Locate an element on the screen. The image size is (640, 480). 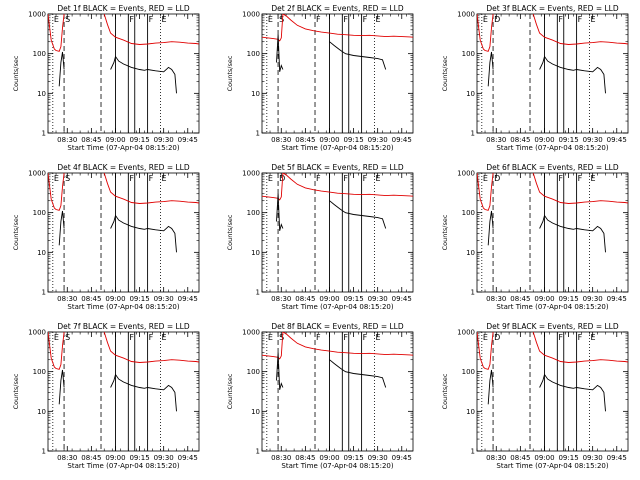
panel-title: Det 4f BLACK = Events, RED = LLD is located at coordinates (123, 167).